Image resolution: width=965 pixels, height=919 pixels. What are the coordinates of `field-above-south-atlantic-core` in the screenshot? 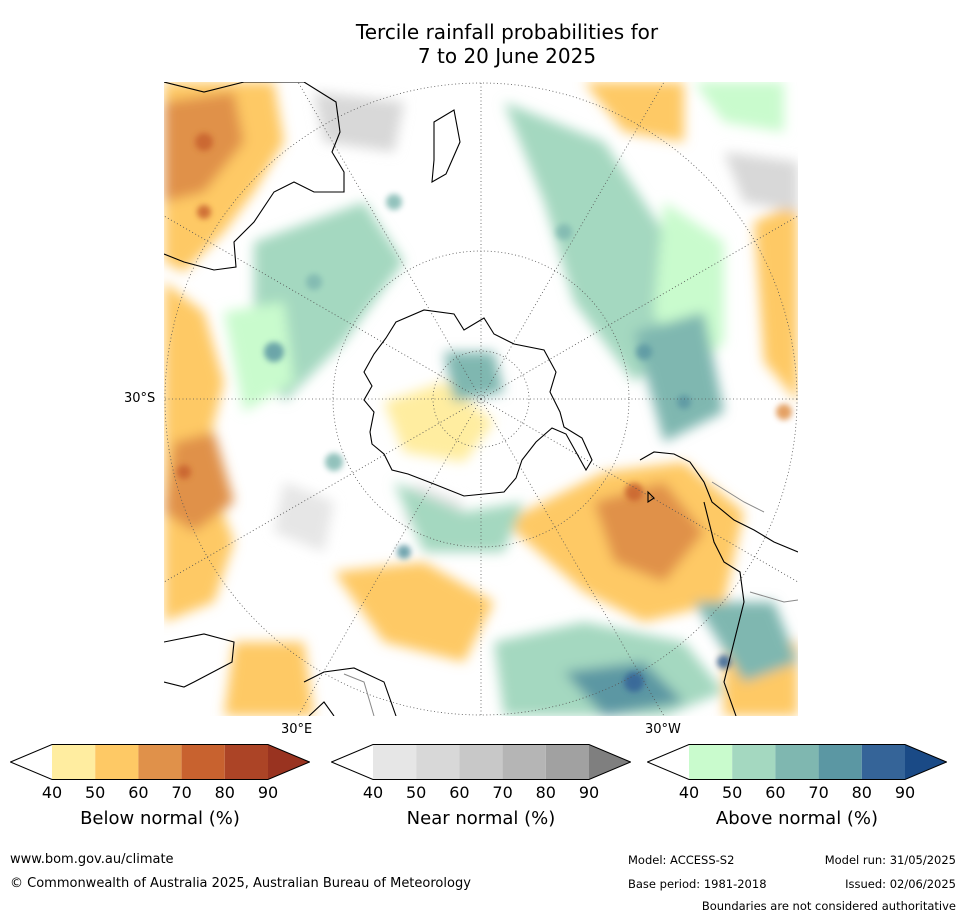 It's located at (624, 689).